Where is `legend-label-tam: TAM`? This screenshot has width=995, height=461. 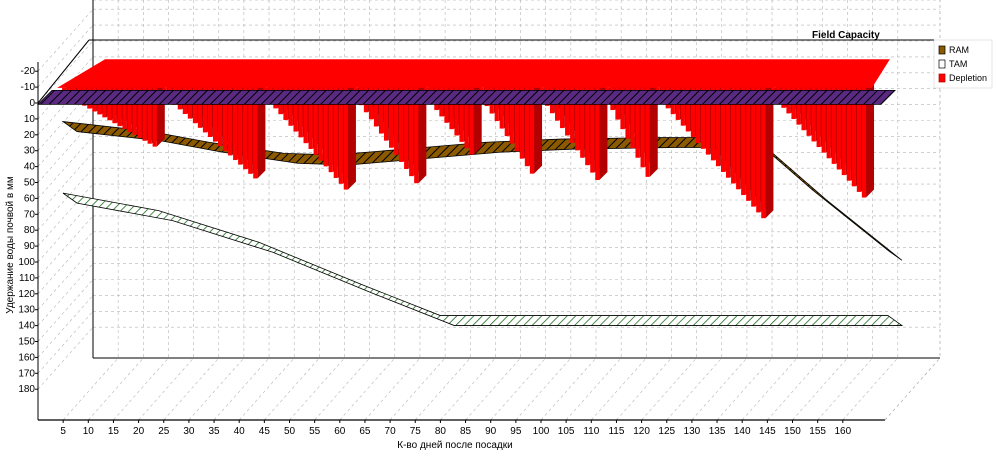 legend-label-tam: TAM is located at coordinates (958, 64).